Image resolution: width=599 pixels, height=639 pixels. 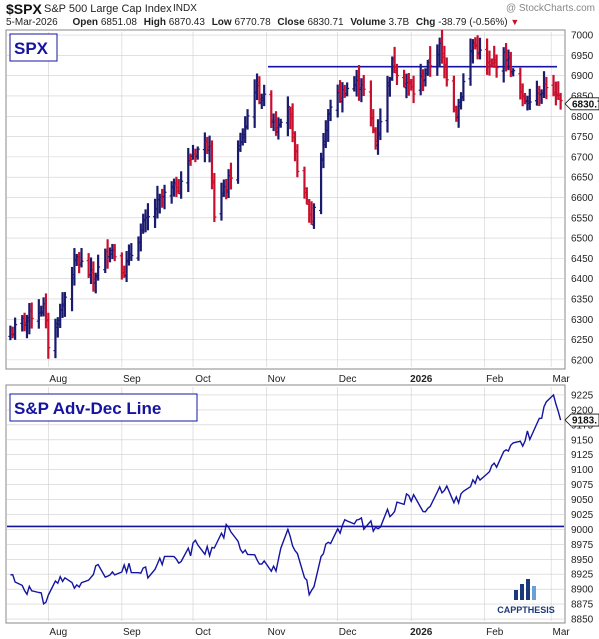 What do you see at coordinates (582, 395) in the screenshot?
I see `y-tick-label: 9225` at bounding box center [582, 395].